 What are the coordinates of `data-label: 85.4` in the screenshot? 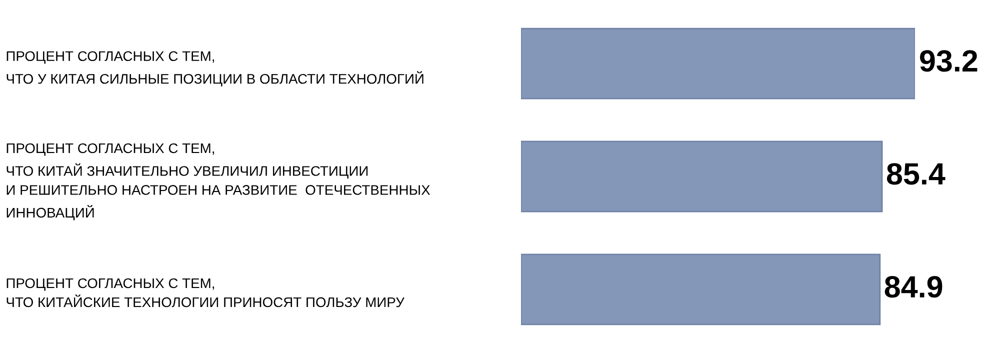 It's located at (916, 174).